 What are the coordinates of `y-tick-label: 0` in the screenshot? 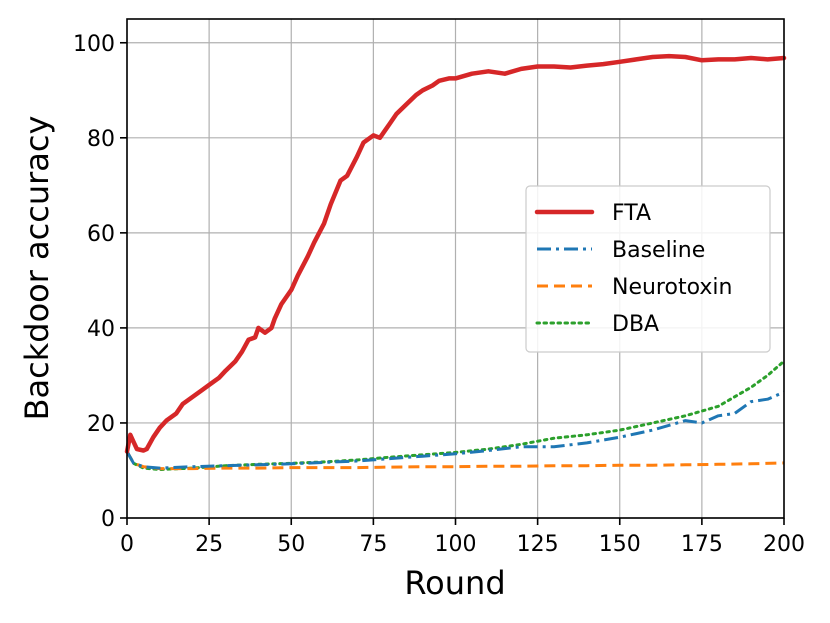 It's located at (108, 519).